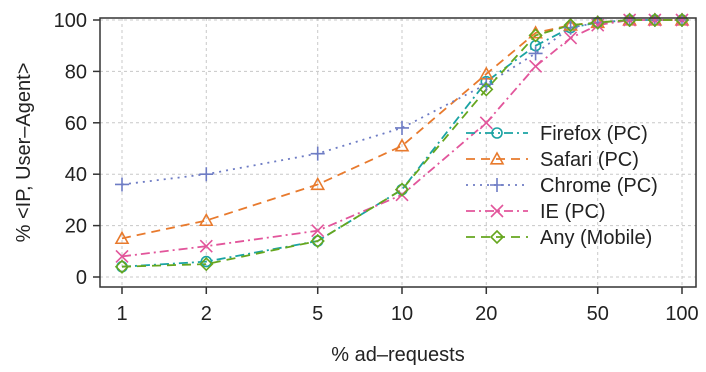 This screenshot has height=372, width=706. Describe the element at coordinates (81, 278) in the screenshot. I see `y-tick-label: 0` at that location.